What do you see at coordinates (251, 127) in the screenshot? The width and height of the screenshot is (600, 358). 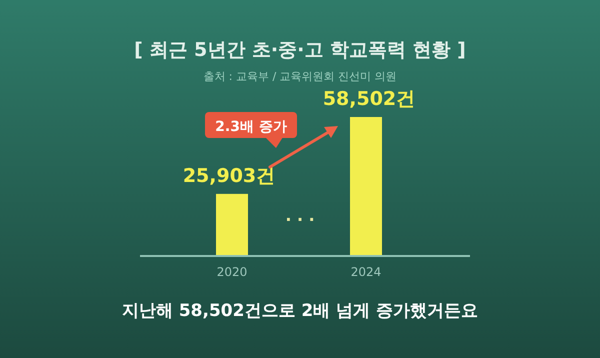 I see `annotation: 2.3배 증가` at bounding box center [251, 127].